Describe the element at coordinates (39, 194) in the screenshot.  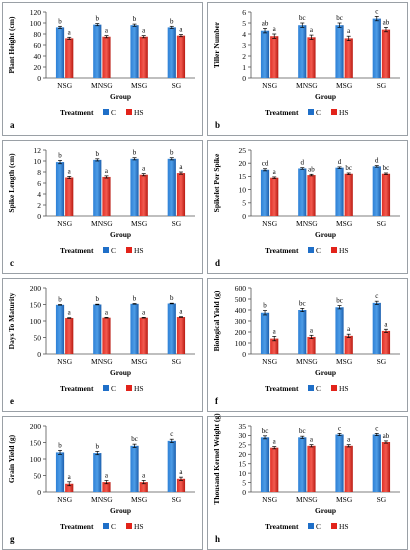
I see `y-tick-label: 4` at that location.